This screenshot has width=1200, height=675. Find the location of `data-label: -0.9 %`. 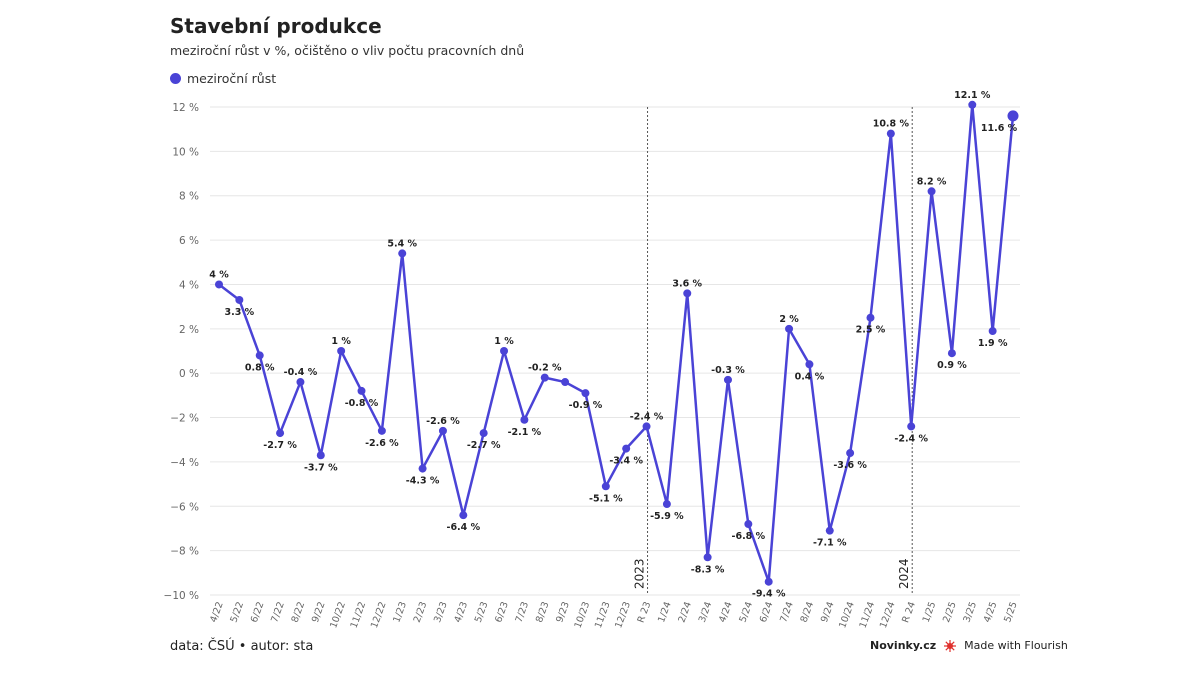

data-label: -0.9 % is located at coordinates (586, 405).